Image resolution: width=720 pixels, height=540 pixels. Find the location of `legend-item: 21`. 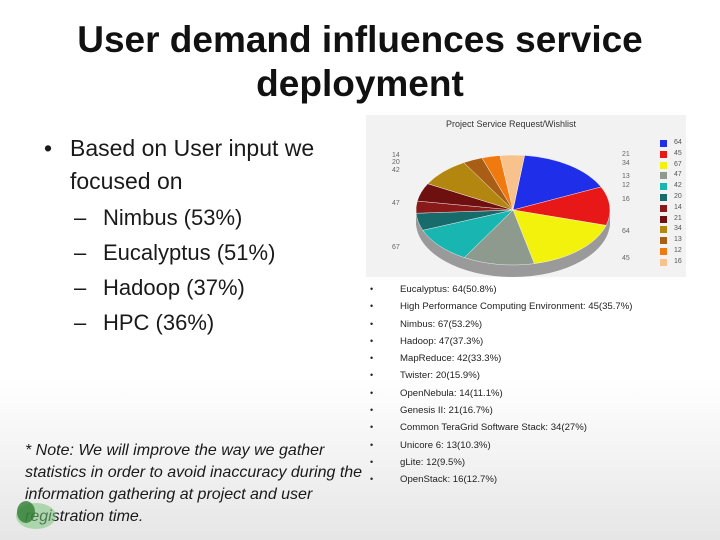

legend-item: 21 is located at coordinates (675, 219).